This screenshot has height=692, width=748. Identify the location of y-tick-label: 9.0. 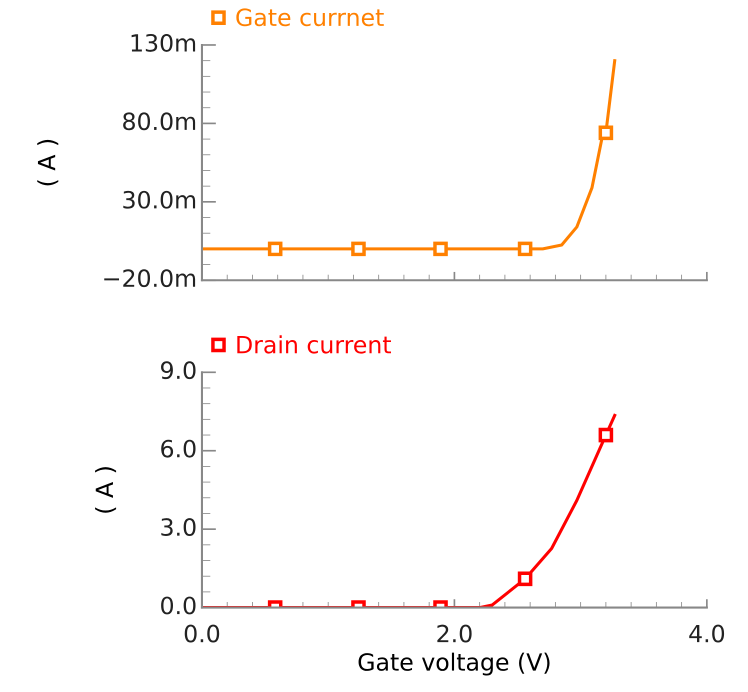
(178, 370).